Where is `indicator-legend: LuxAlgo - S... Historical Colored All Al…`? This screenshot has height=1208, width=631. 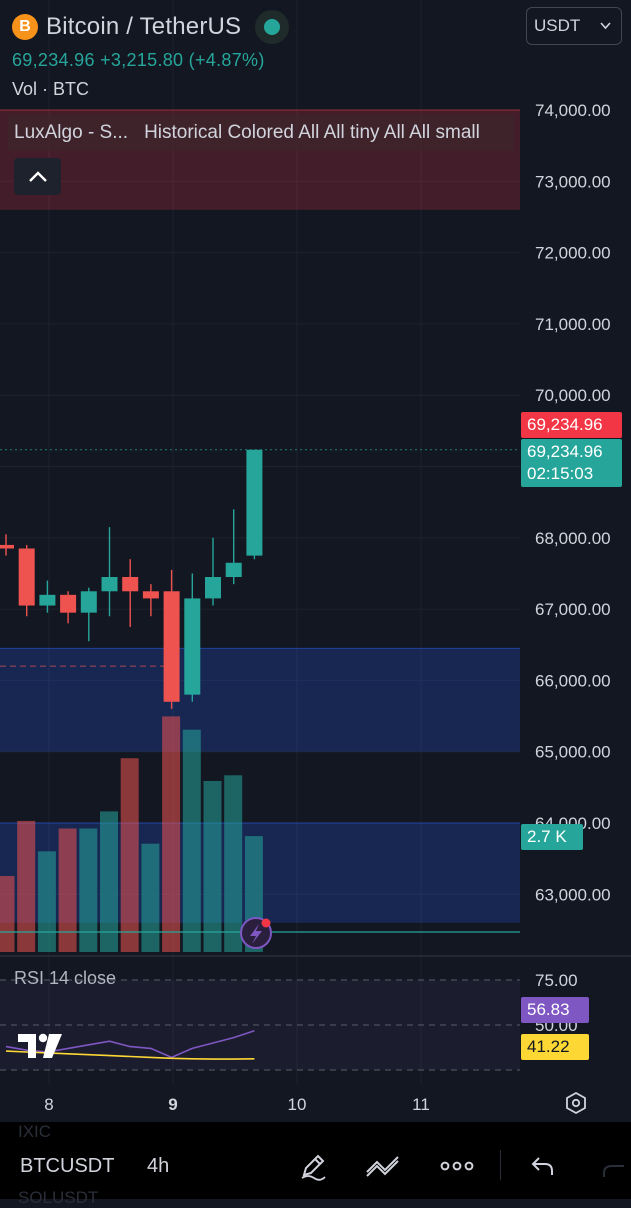
indicator-legend: LuxAlgo - S... Historical Colored All Al… is located at coordinates (261, 133).